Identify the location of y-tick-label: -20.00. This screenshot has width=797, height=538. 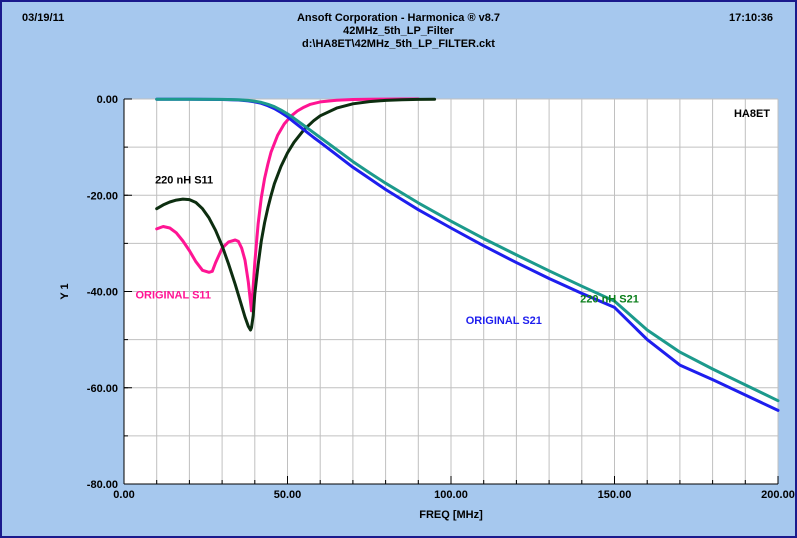
(102, 196).